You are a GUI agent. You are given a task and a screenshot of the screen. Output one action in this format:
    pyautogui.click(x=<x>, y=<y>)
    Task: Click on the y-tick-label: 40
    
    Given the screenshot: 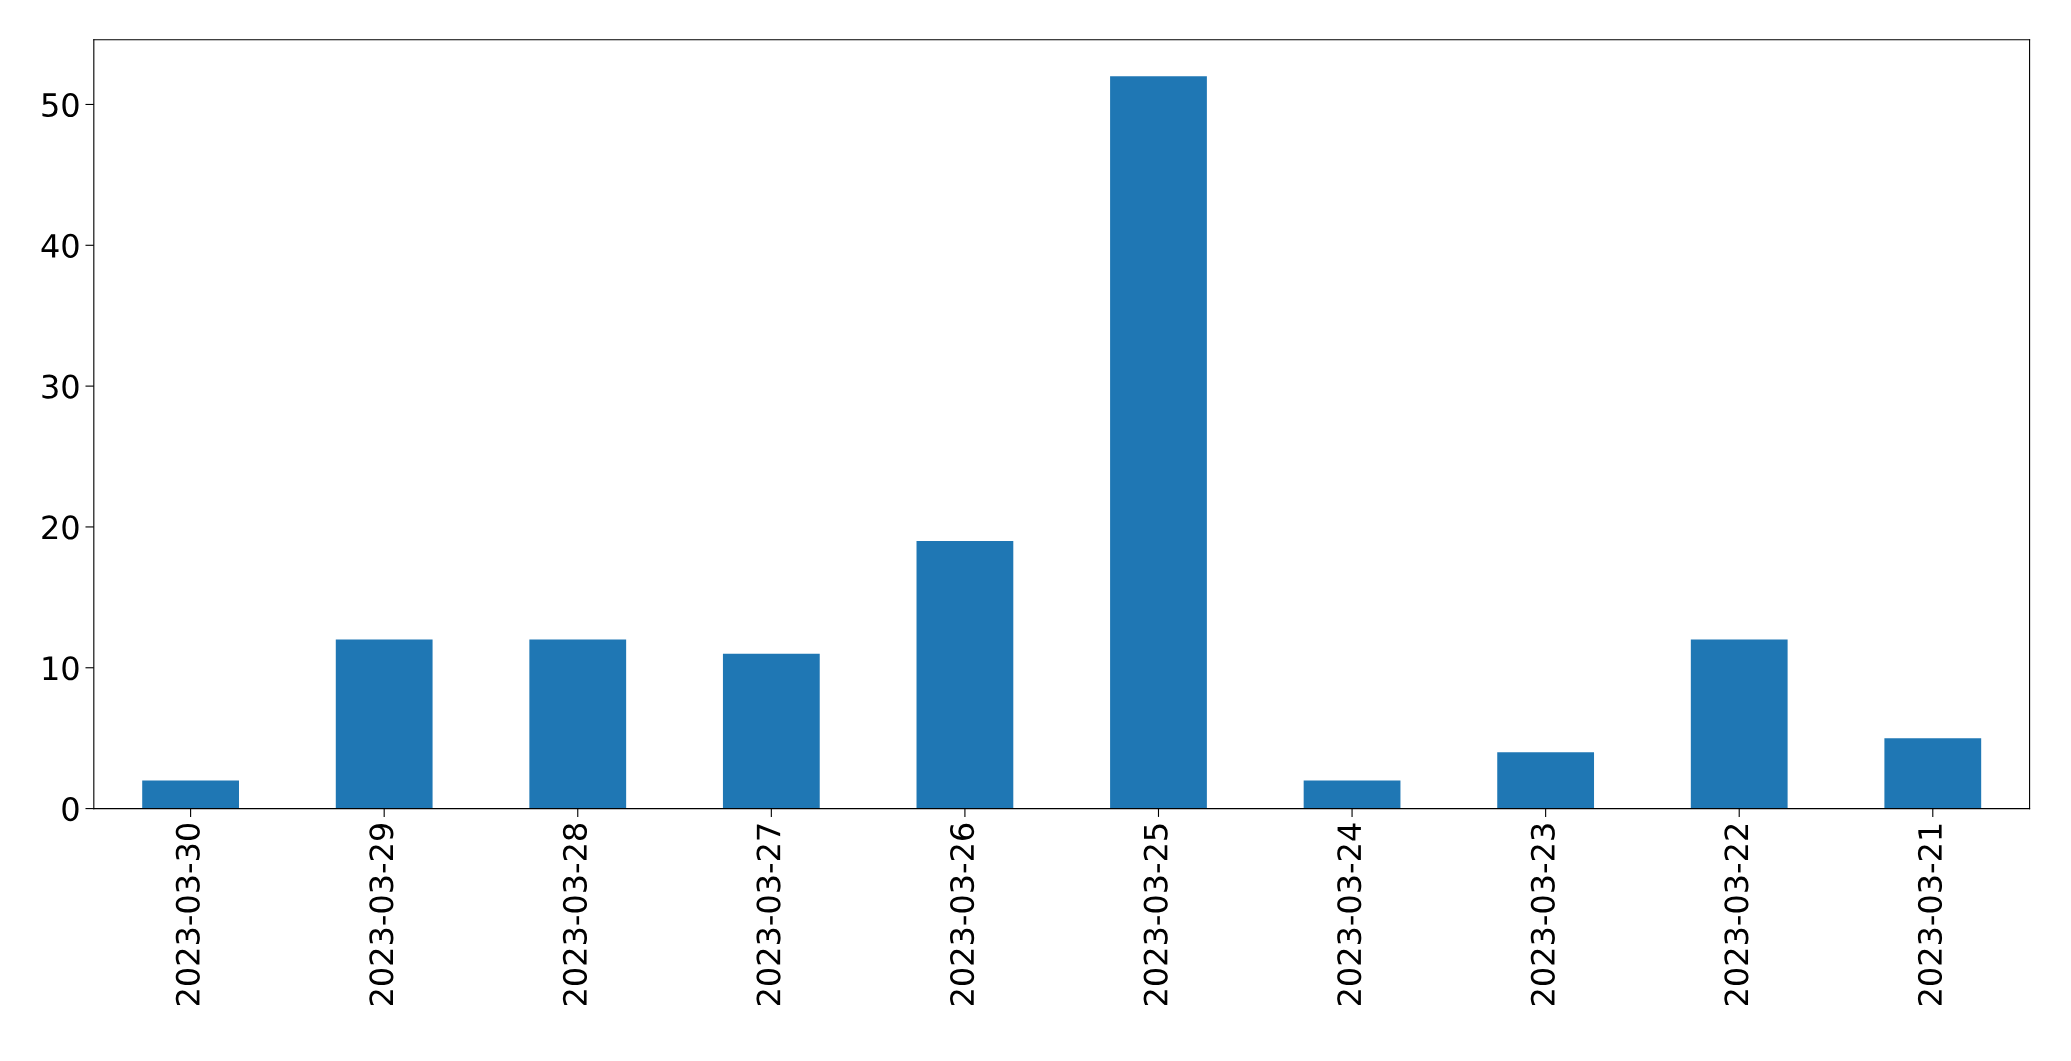 What is the action you would take?
    pyautogui.click(x=60, y=245)
    